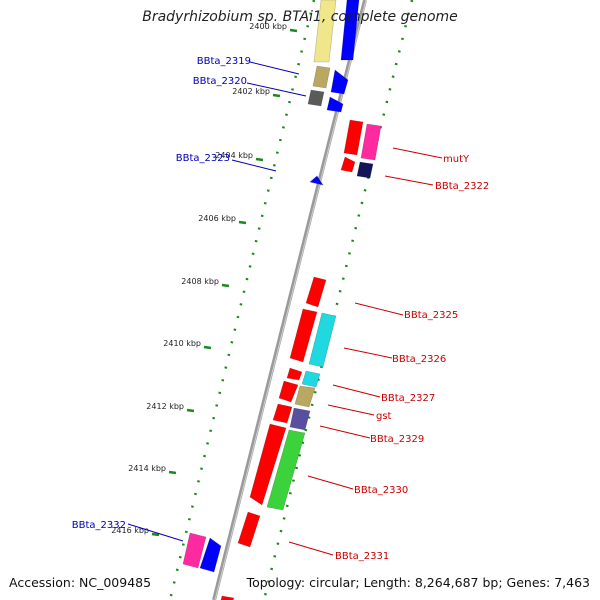  Describe the element at coordinates (431, 315) in the screenshot. I see `gene-label-bbta_2325: BBta_2325` at that location.